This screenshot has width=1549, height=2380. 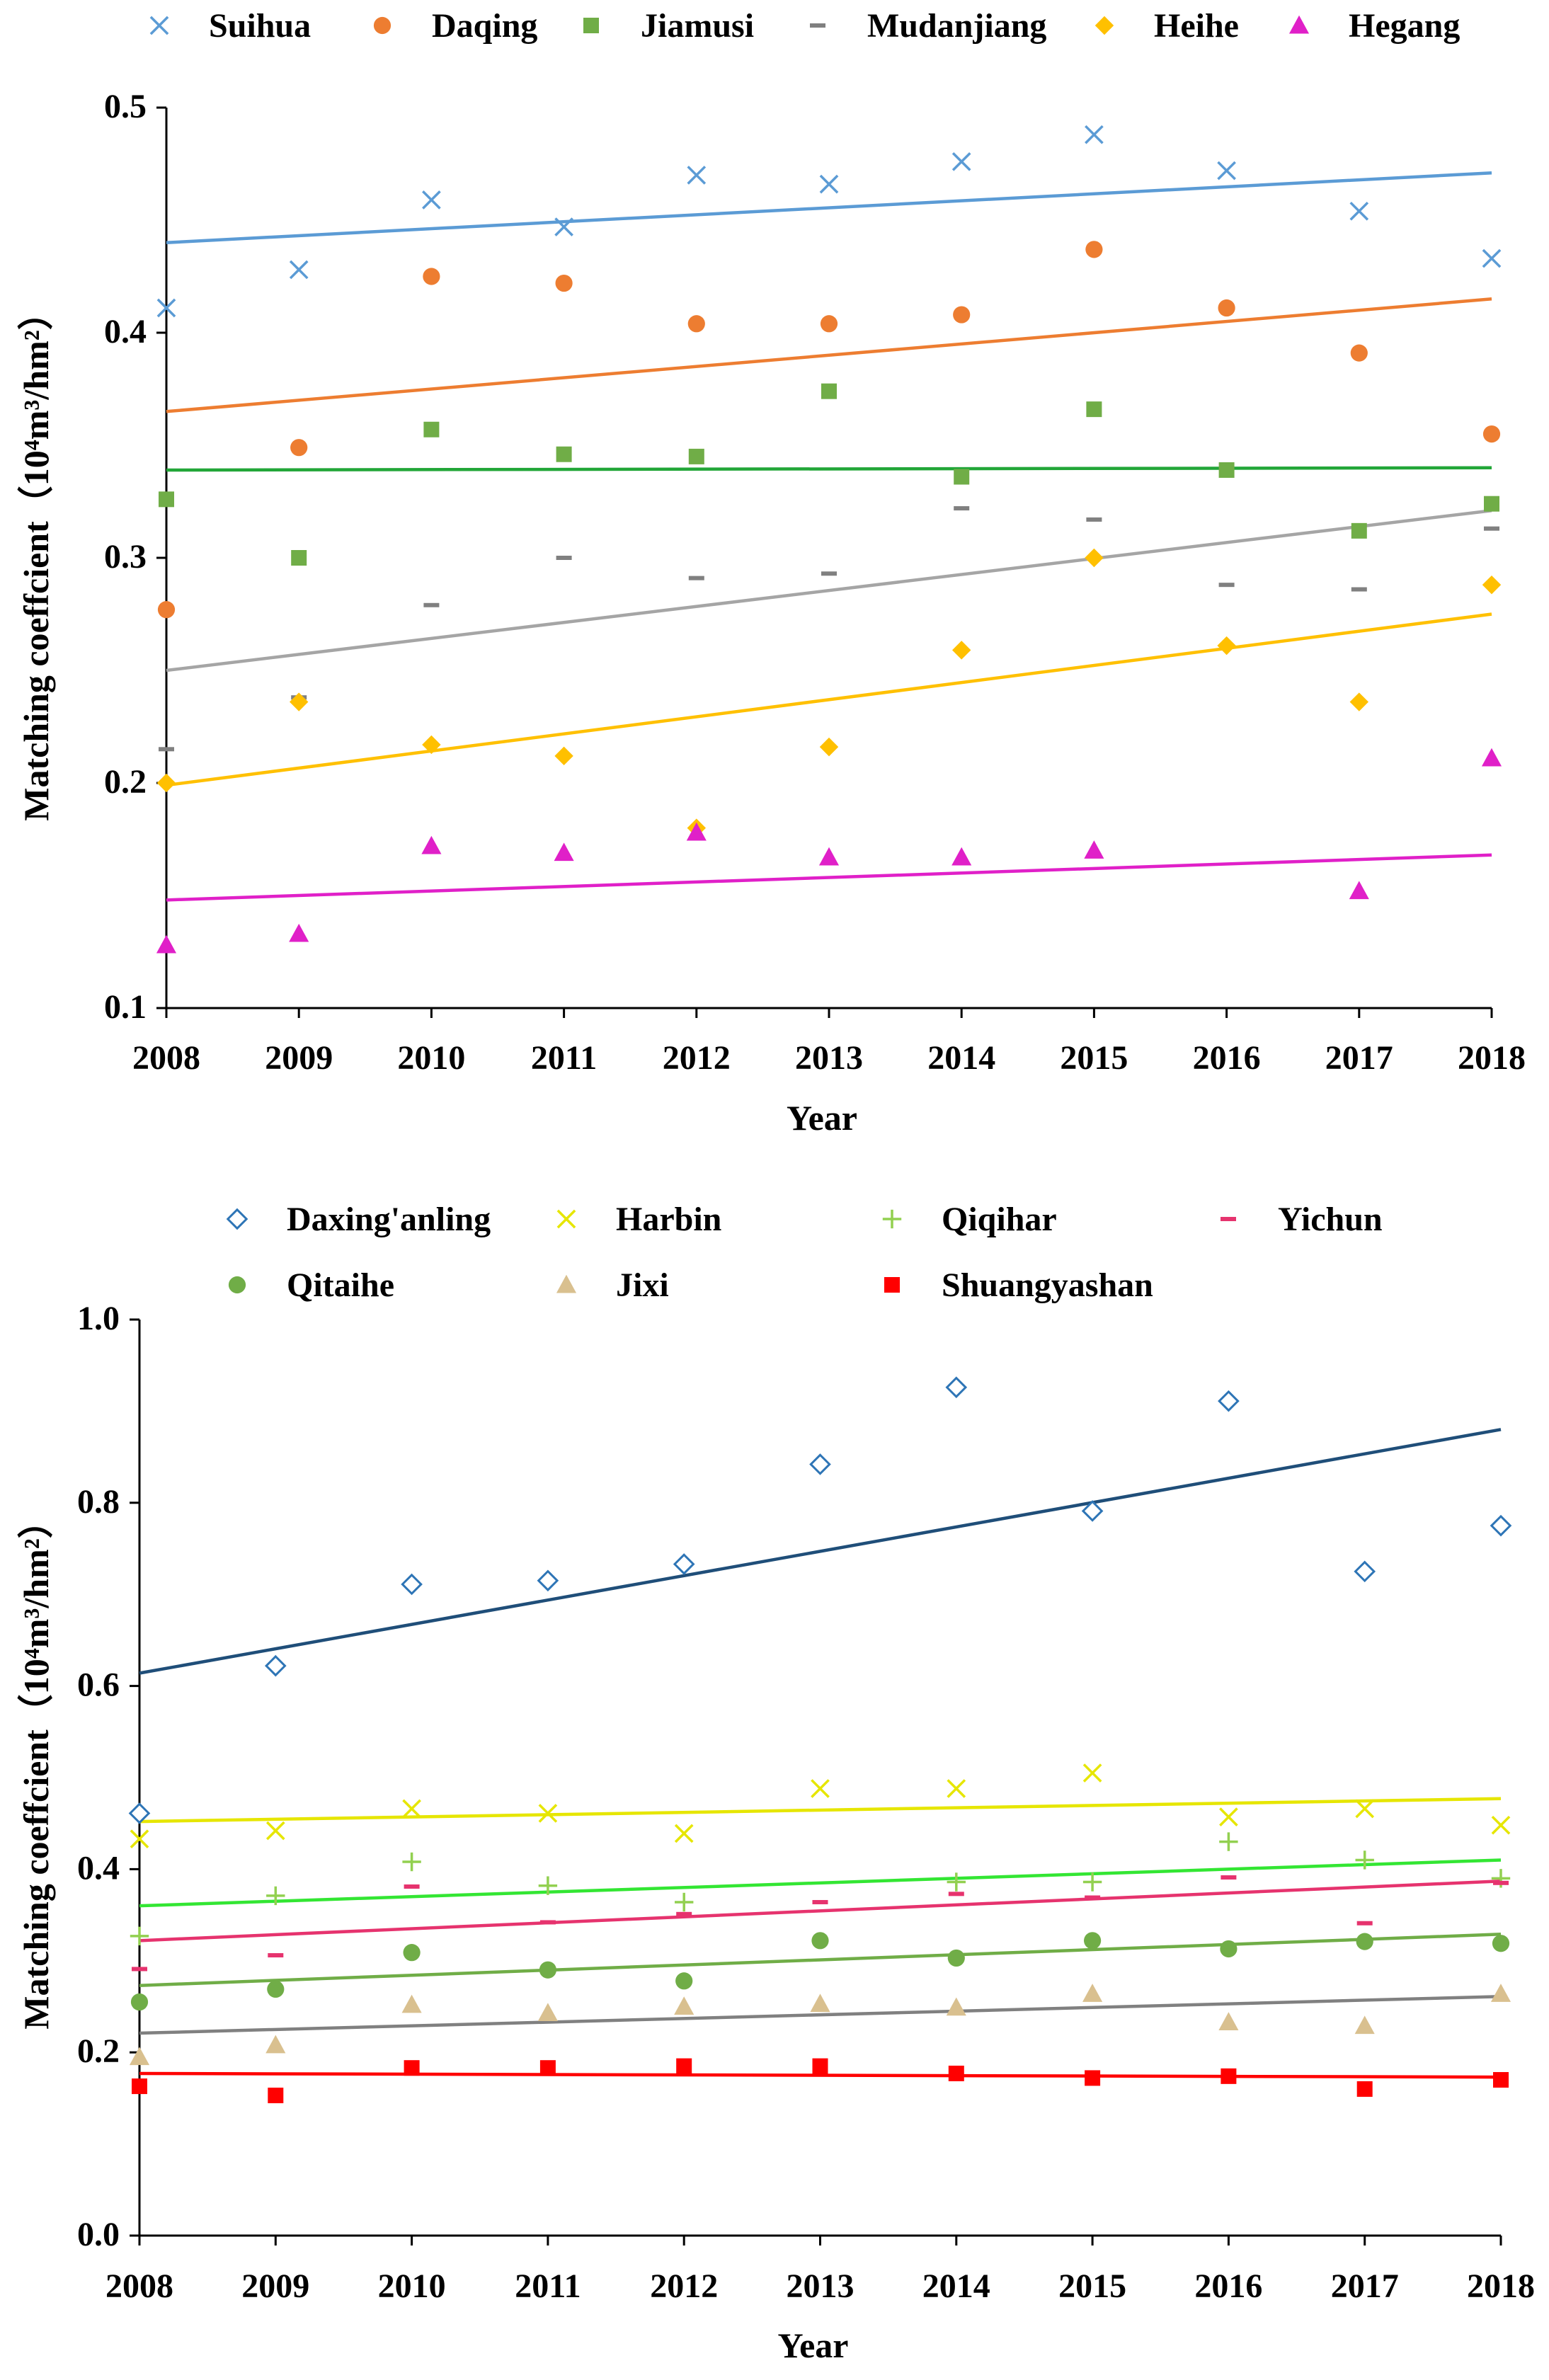 What do you see at coordinates (1404, 26) in the screenshot?
I see `legend-label-hegang: Hegang` at bounding box center [1404, 26].